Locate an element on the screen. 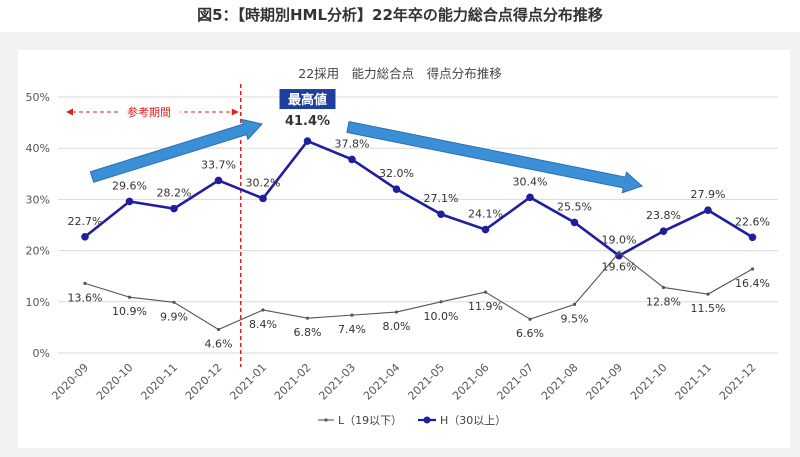 The image size is (800, 457). h-data-label: 24.1% is located at coordinates (485, 214).